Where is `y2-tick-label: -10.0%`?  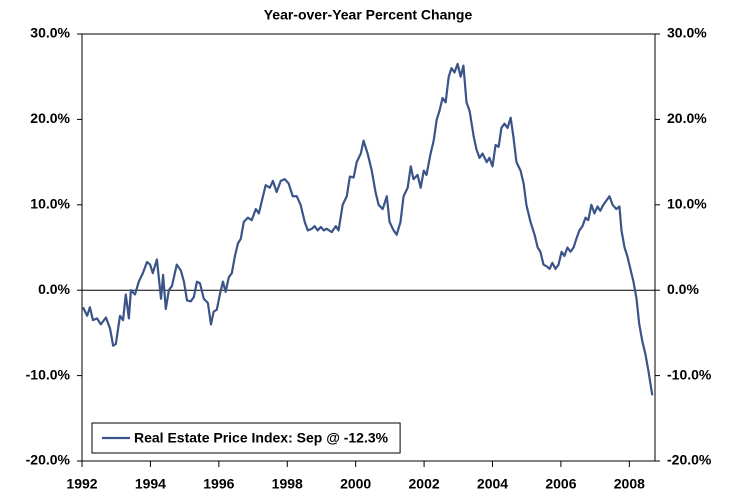
y2-tick-label: -10.0% is located at coordinates (689, 374).